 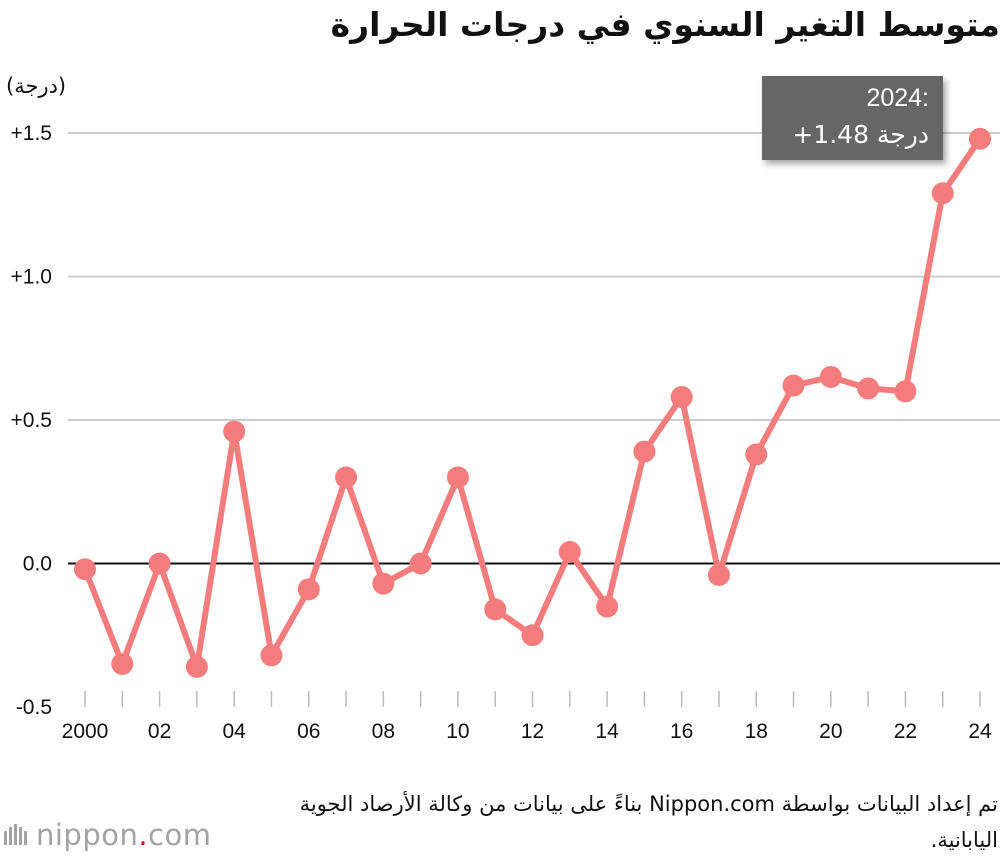 I want to click on logo-name: nippon, so click(x=87, y=835).